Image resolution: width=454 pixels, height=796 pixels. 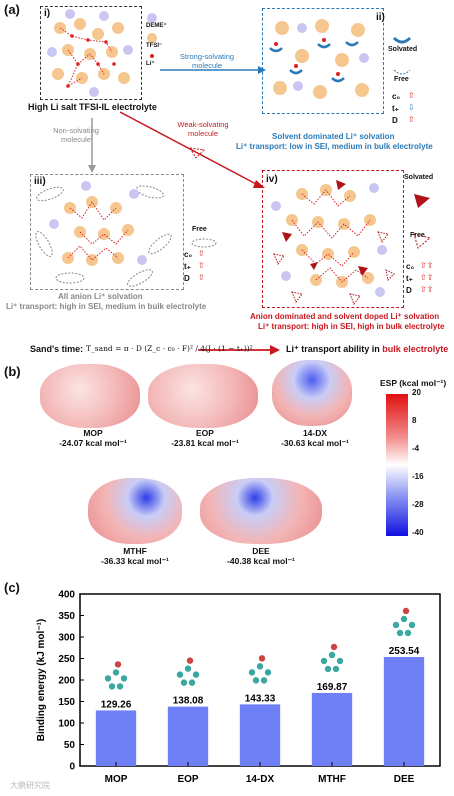 I want to click on box-iv-tag: iv), so click(x=272, y=179).